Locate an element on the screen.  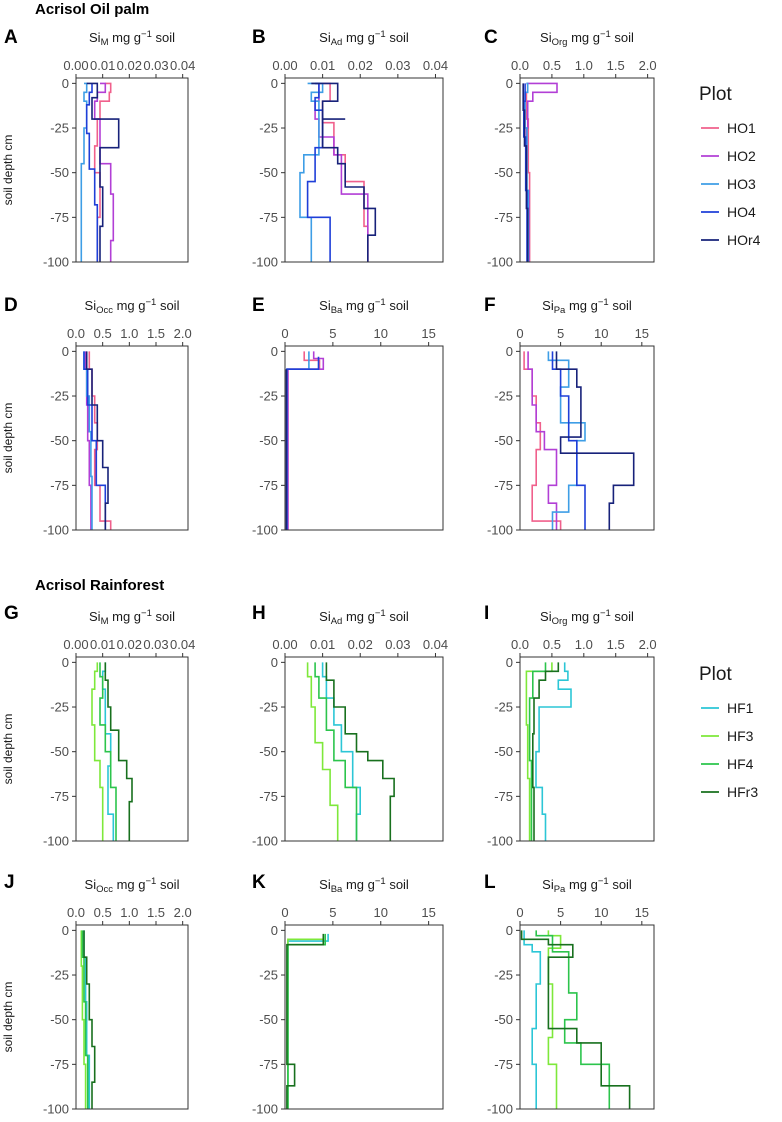
series-line-ho2-e is located at coordinates (306, 440).